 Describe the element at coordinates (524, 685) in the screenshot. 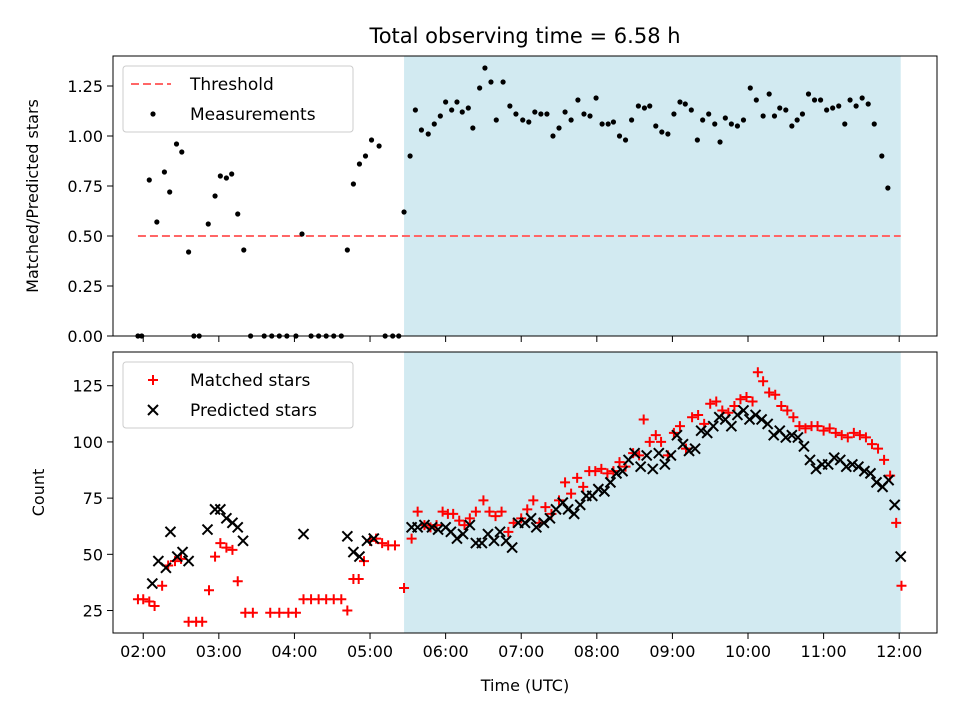

I see `x-axis-label: Time (UTC)` at that location.